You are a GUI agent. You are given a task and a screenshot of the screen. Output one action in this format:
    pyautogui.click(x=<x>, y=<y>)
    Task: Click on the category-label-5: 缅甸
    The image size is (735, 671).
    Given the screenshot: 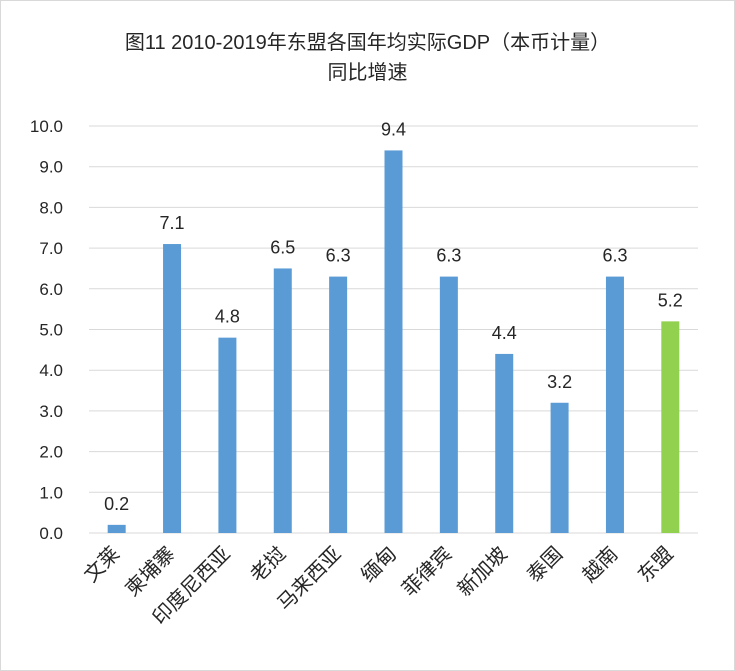 What is the action you would take?
    pyautogui.click(x=378, y=564)
    